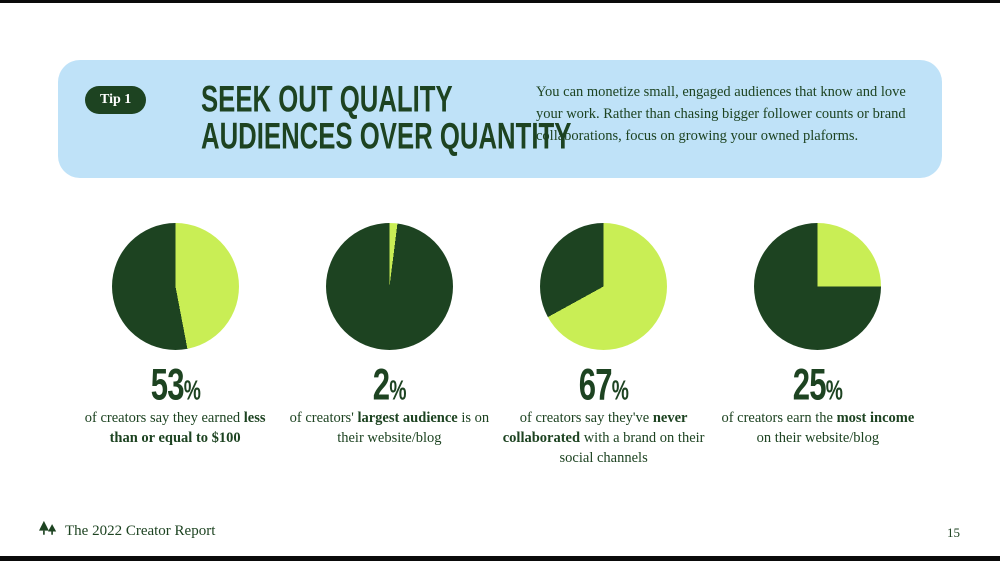 The width and height of the screenshot is (1000, 561). What do you see at coordinates (116, 100) in the screenshot?
I see `tip-badge: Tip 1` at bounding box center [116, 100].